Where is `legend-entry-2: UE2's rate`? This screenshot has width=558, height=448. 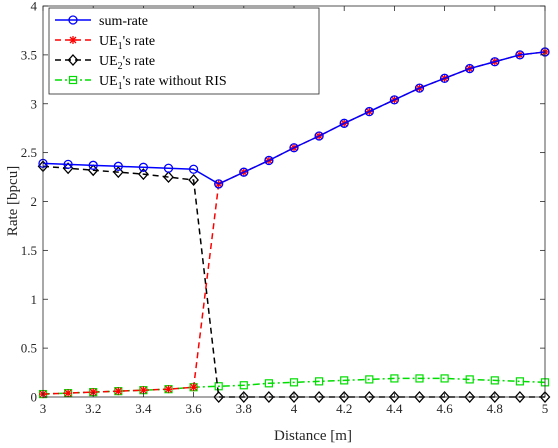 legend-entry-2: UE2's rate is located at coordinates (105, 63).